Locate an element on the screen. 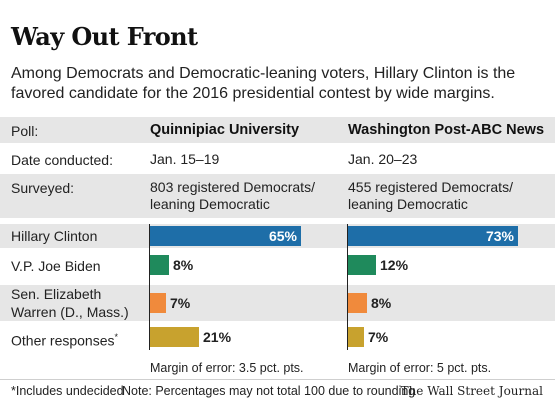 This screenshot has height=420, width=555. bar-label-poll-2-biden: 12% is located at coordinates (394, 265).